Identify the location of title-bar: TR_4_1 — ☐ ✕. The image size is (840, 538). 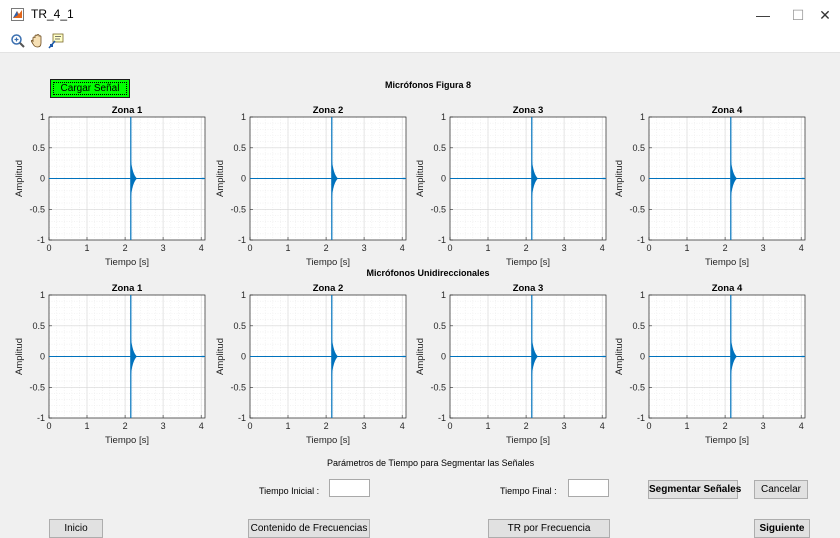
(420, 15).